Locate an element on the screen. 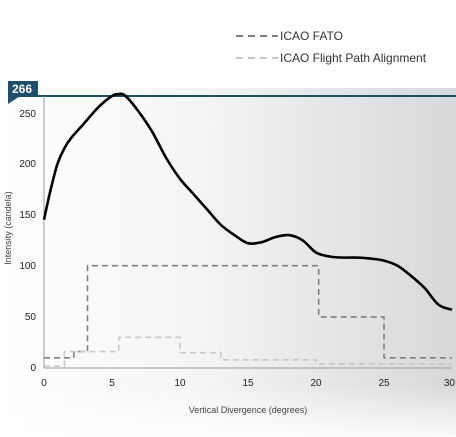 The height and width of the screenshot is (437, 456). x-tick-label: 5 is located at coordinates (112, 383).